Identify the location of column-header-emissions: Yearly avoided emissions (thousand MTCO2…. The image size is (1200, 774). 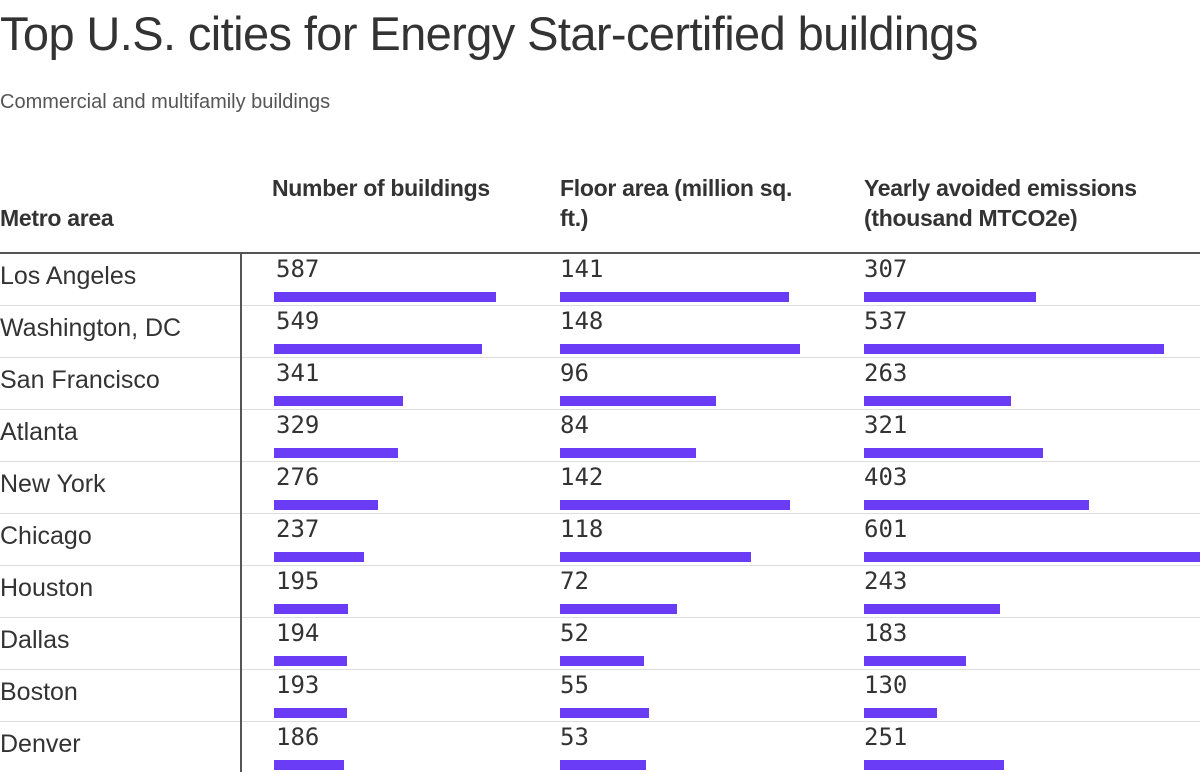
(1000, 203).